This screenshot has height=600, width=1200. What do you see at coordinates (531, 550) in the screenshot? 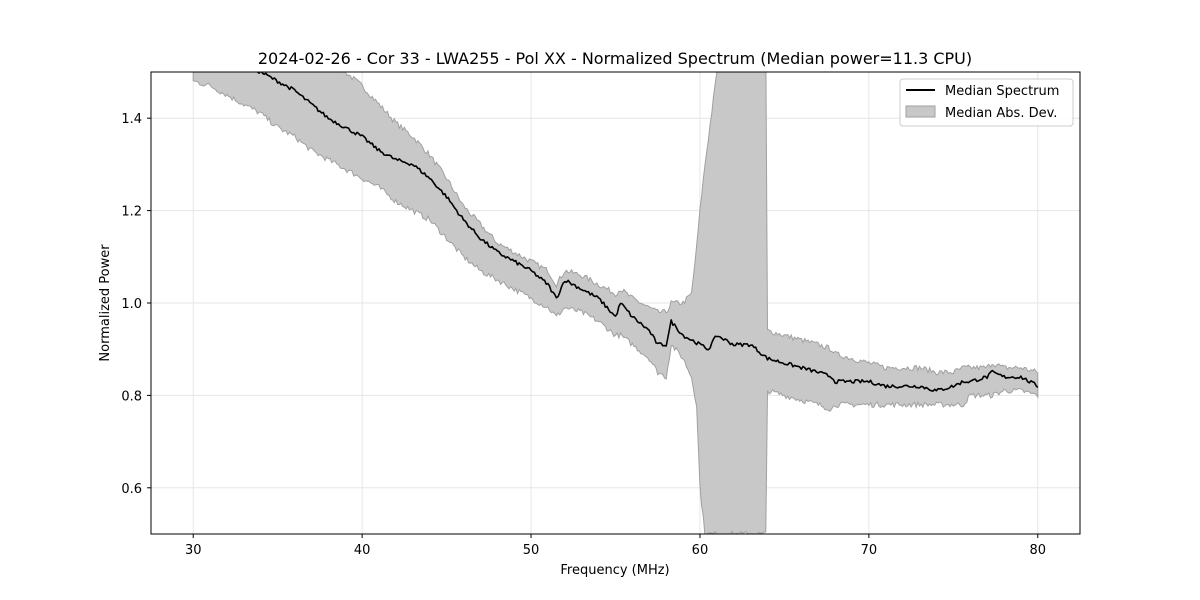
I see `x-tick-label: 50` at bounding box center [531, 550].